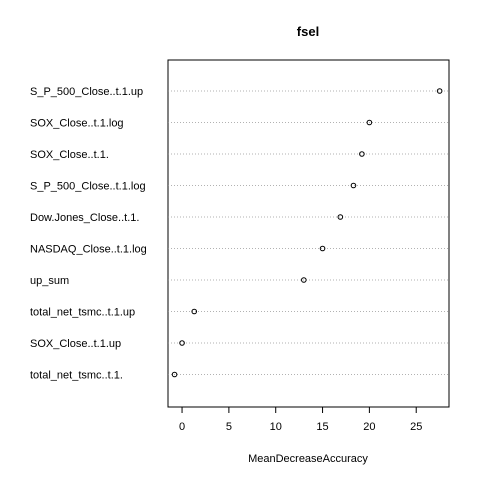 Image resolution: width=480 pixels, height=480 pixels. I want to click on chart-title: fsel, so click(308, 31).